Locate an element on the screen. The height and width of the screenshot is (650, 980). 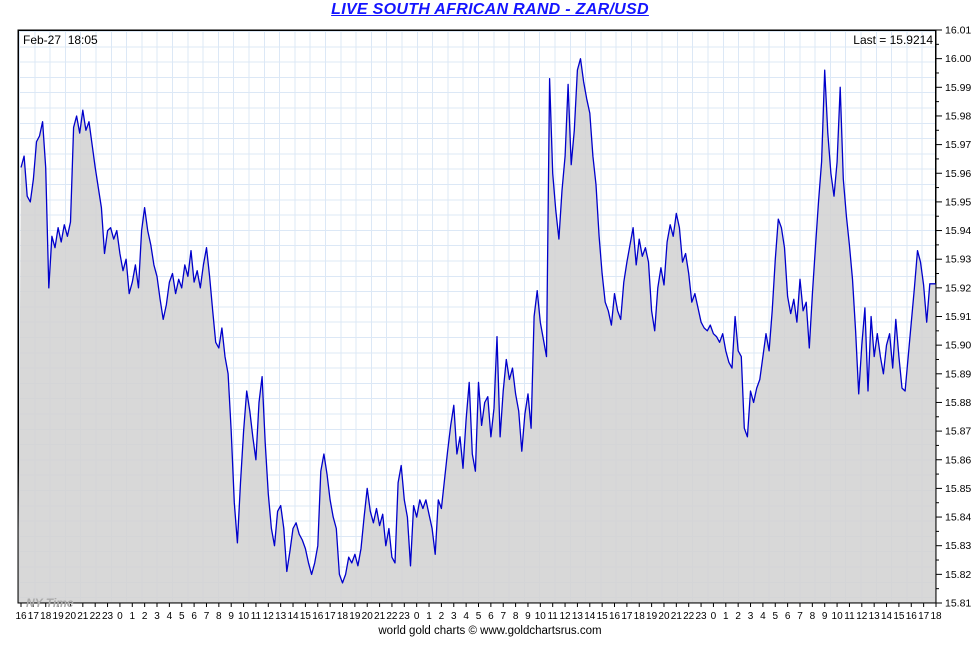
svg-text: 15.81 is located at coordinates (958, 604).